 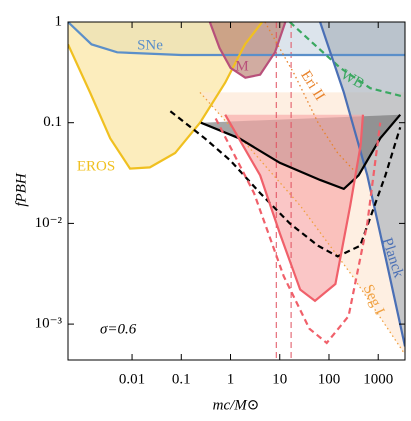 I want to click on y-axis-label: fPBH, so click(x=21, y=189).